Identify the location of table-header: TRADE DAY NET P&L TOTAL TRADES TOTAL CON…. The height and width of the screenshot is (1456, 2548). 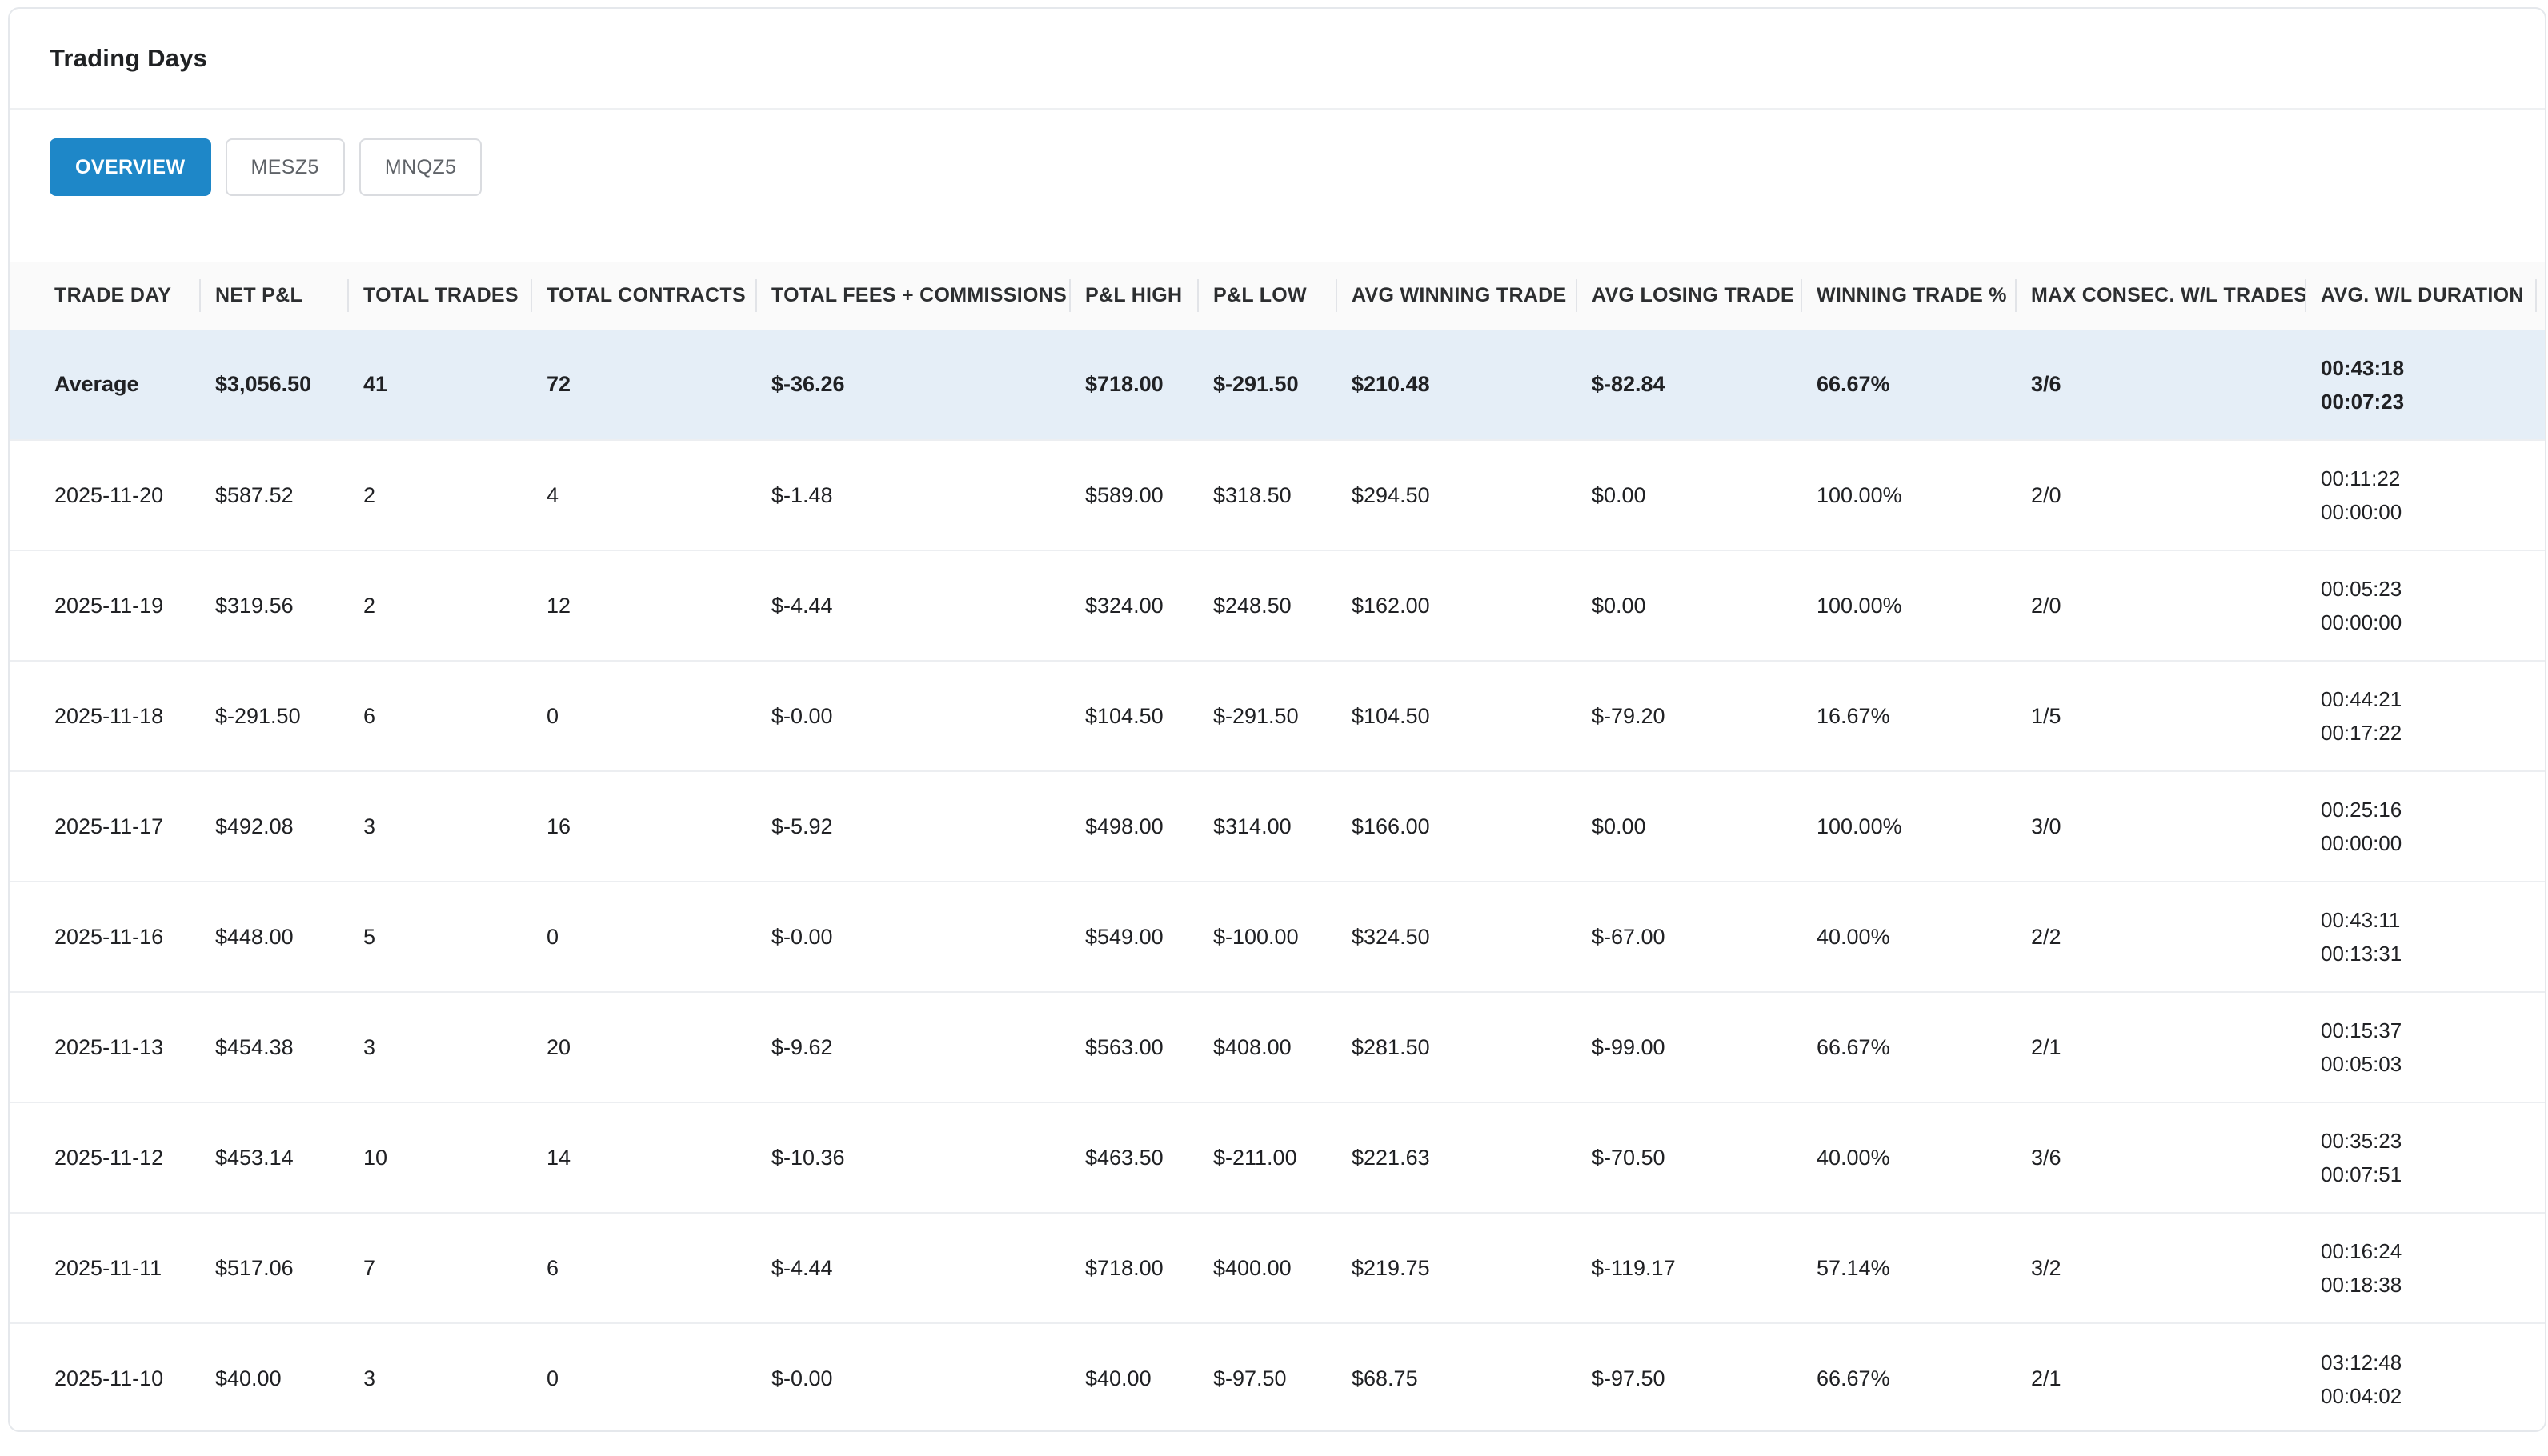
(1277, 296).